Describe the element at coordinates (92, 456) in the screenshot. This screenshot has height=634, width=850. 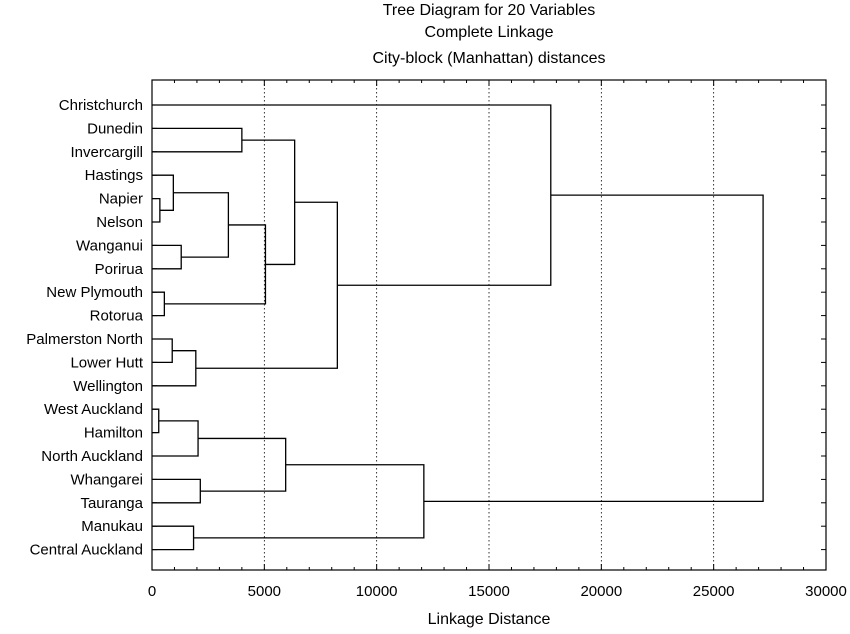
I see `leaf-label: North Auckland` at that location.